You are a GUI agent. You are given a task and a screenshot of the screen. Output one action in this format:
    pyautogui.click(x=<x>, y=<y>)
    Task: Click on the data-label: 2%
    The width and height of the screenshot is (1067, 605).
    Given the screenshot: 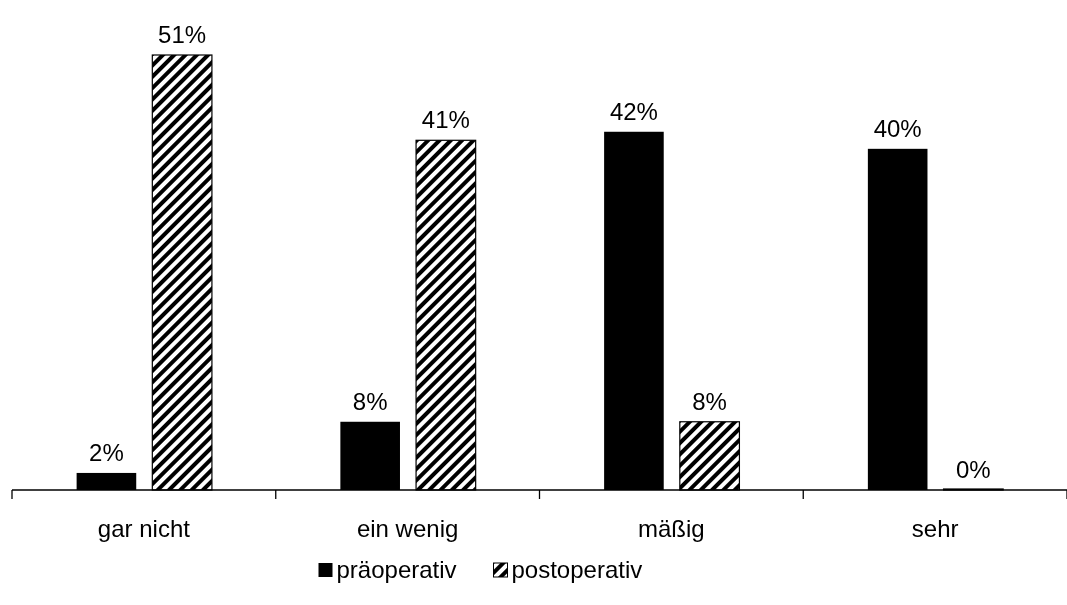 What is the action you would take?
    pyautogui.click(x=106, y=452)
    